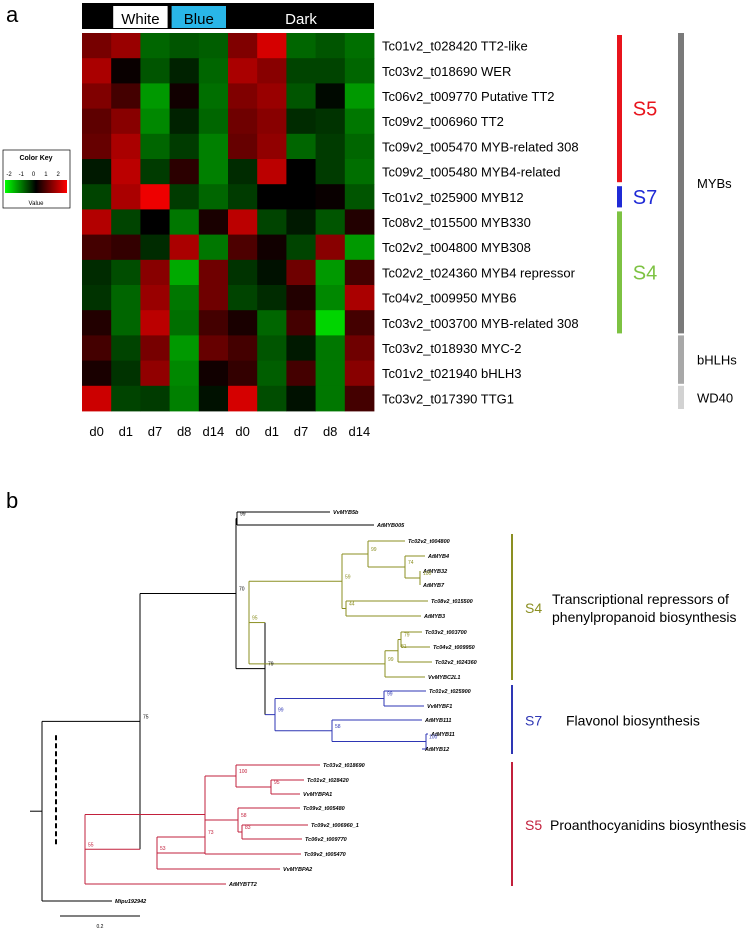 The height and width of the screenshot is (933, 750). What do you see at coordinates (346, 513) in the screenshot?
I see `leaf-label: VvMYB5b` at bounding box center [346, 513].